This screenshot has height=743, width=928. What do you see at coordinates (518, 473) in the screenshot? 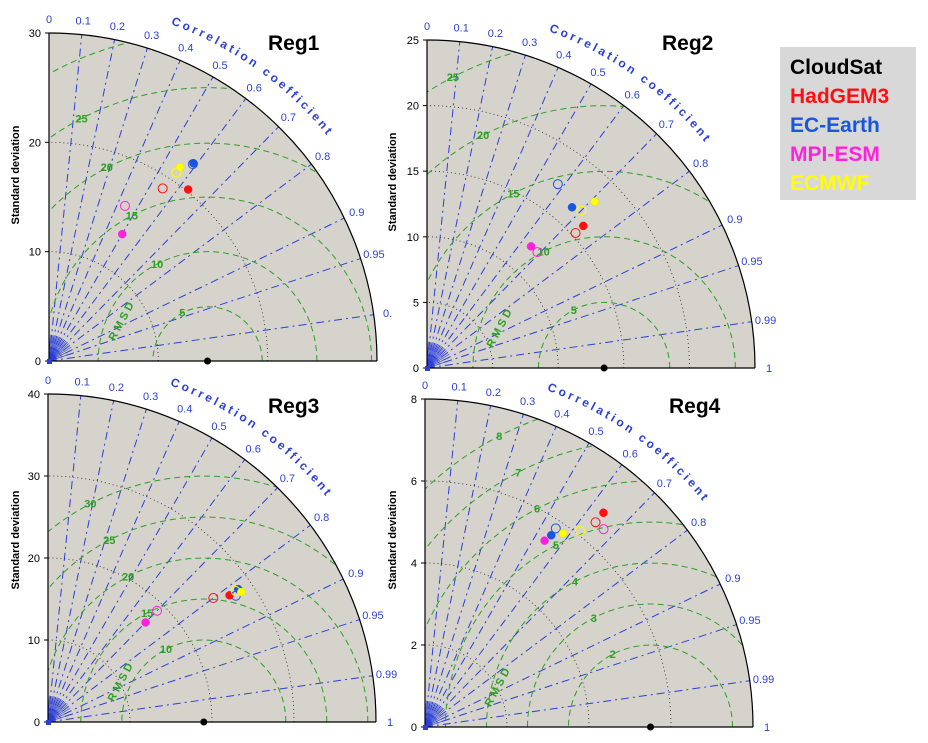
I see `rmsd-level-label: 7` at bounding box center [518, 473].